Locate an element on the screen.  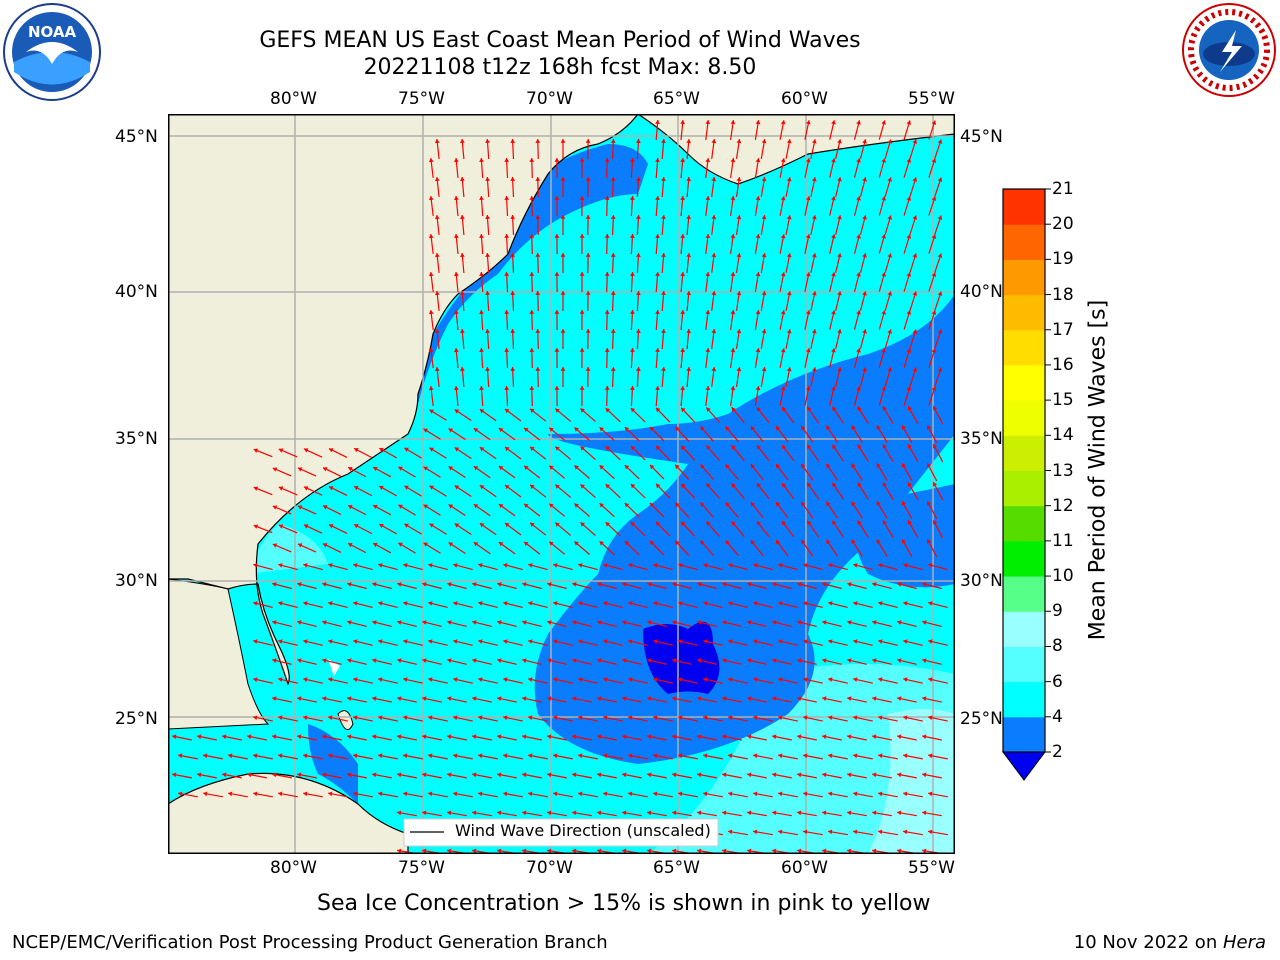
lat-label-left: 40°N is located at coordinates (136, 292).